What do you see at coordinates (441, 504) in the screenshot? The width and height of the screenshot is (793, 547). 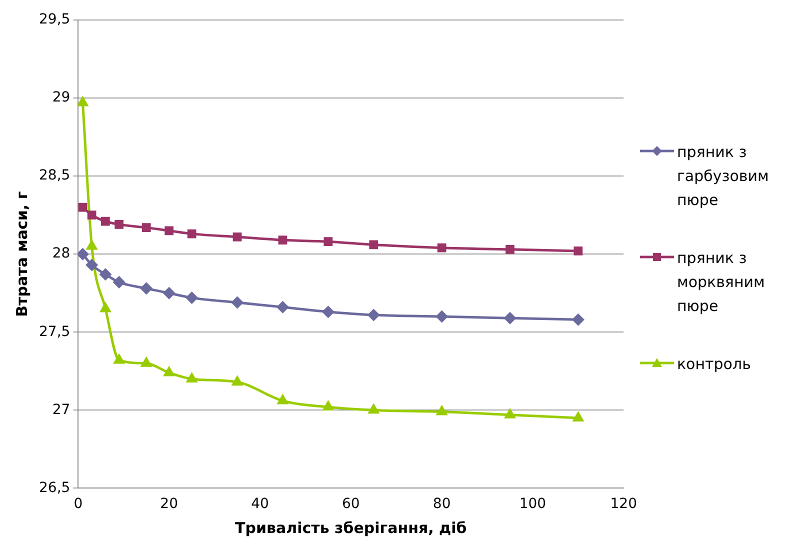 I see `x-tick-label: 80` at bounding box center [441, 504].